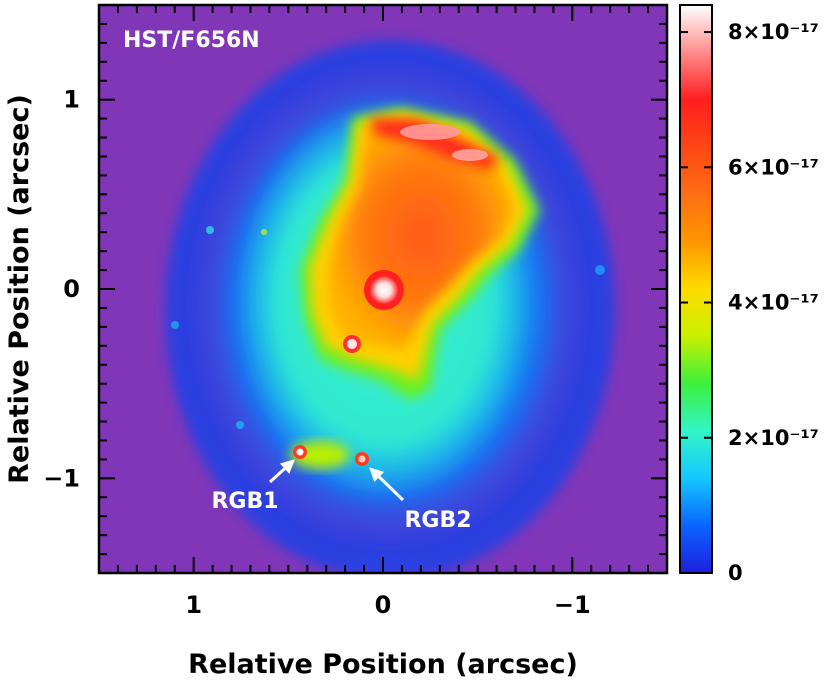 This screenshot has height=688, width=830. What do you see at coordinates (244, 501) in the screenshot?
I see `annotation-label-rgb1: RGB1` at bounding box center [244, 501].